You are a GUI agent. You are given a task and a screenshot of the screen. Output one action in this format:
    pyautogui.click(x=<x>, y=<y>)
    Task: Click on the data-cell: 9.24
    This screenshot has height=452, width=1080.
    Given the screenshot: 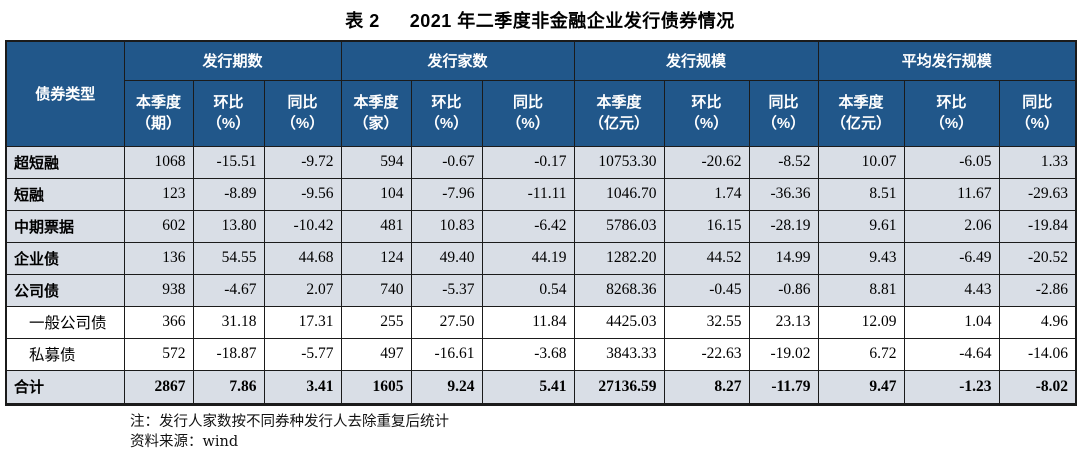 What is the action you would take?
    pyautogui.click(x=446, y=387)
    